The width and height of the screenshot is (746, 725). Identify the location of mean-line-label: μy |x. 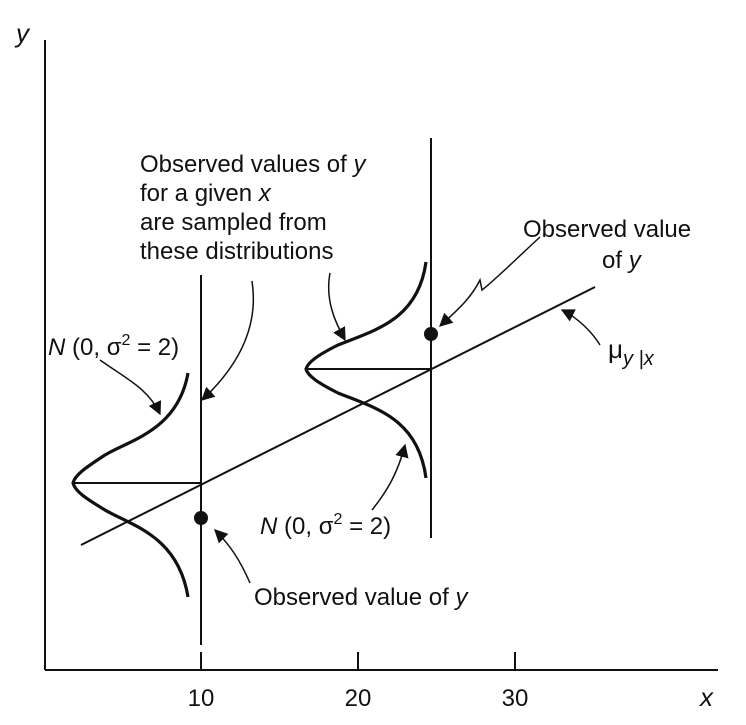
(631, 352).